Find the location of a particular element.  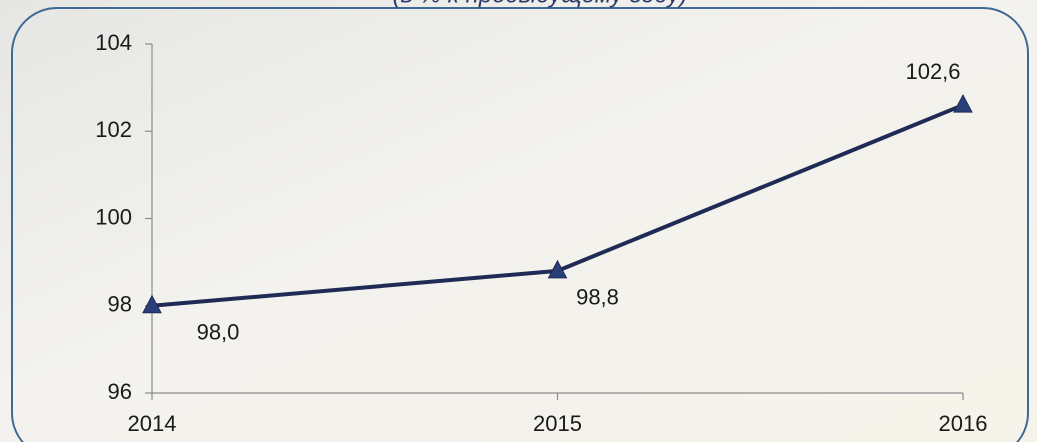

chart-subtitle: (в % к предыдущему году) is located at coordinates (539, 4).